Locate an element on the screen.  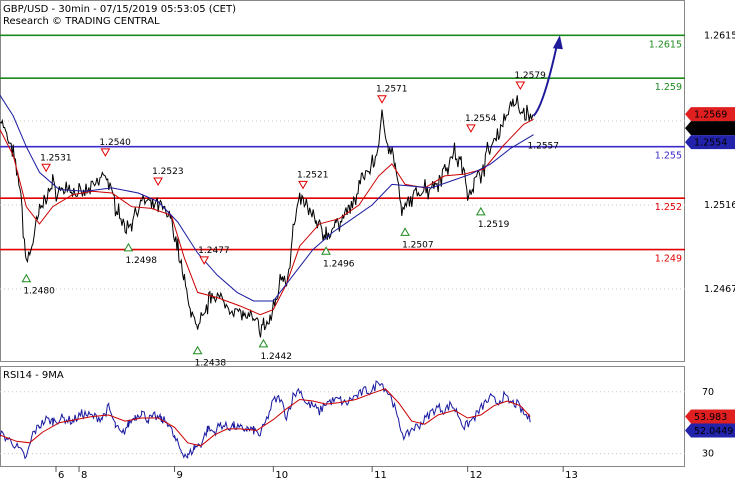
price-badge-slow: 1.2554 is located at coordinates (710, 142).